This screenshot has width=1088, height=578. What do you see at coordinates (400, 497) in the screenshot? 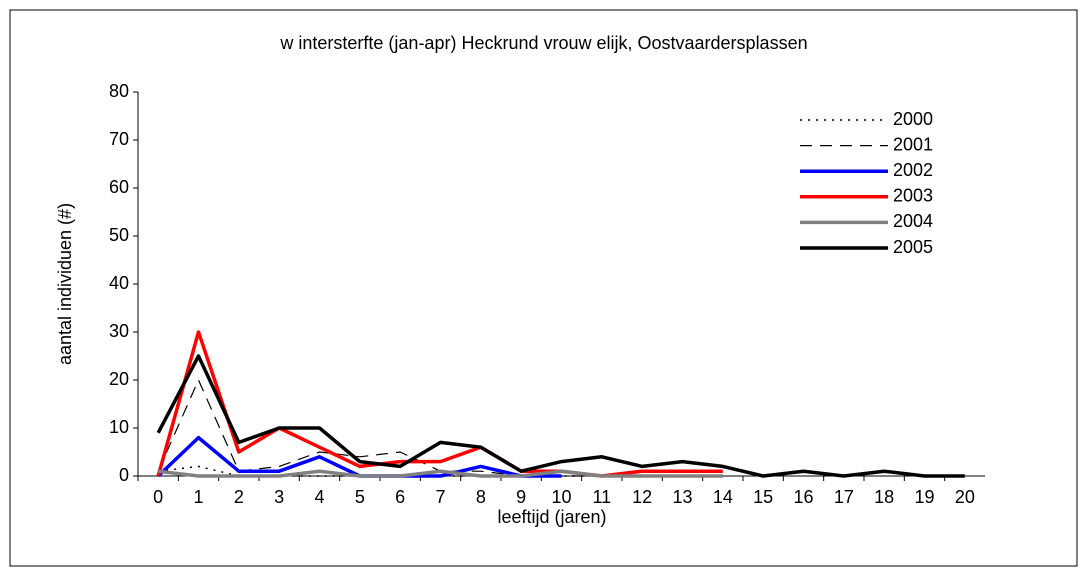
I see `x-tick-label: 6` at bounding box center [400, 497].